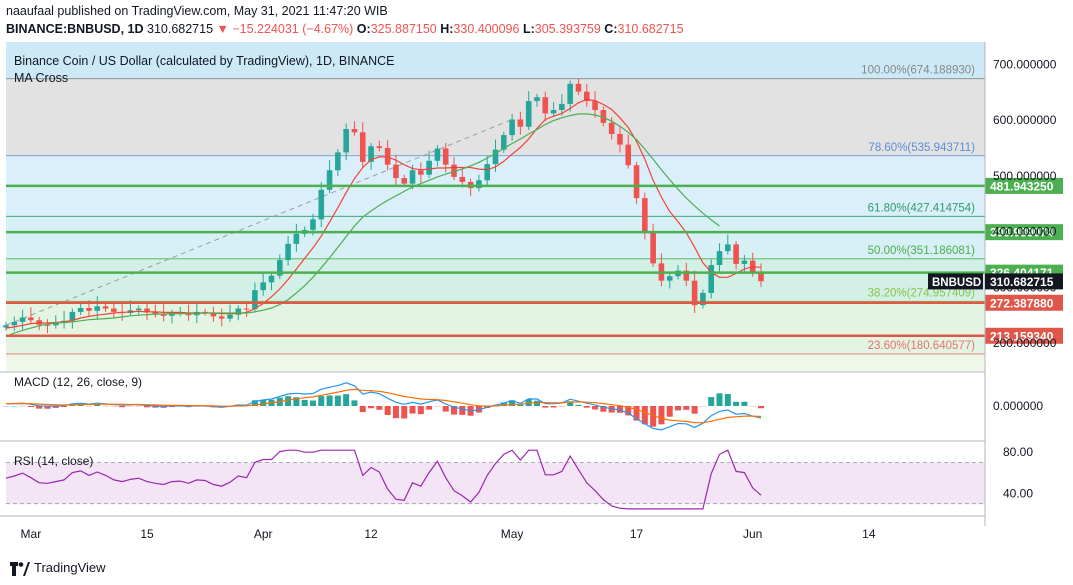 The height and width of the screenshot is (585, 1073). Describe the element at coordinates (70, 567) in the screenshot. I see `footer-brand: TradingView` at that location.